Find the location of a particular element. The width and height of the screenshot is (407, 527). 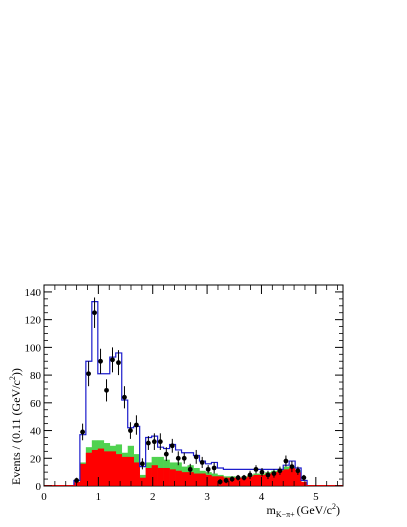

x-tick-label: 2 is located at coordinates (153, 497).